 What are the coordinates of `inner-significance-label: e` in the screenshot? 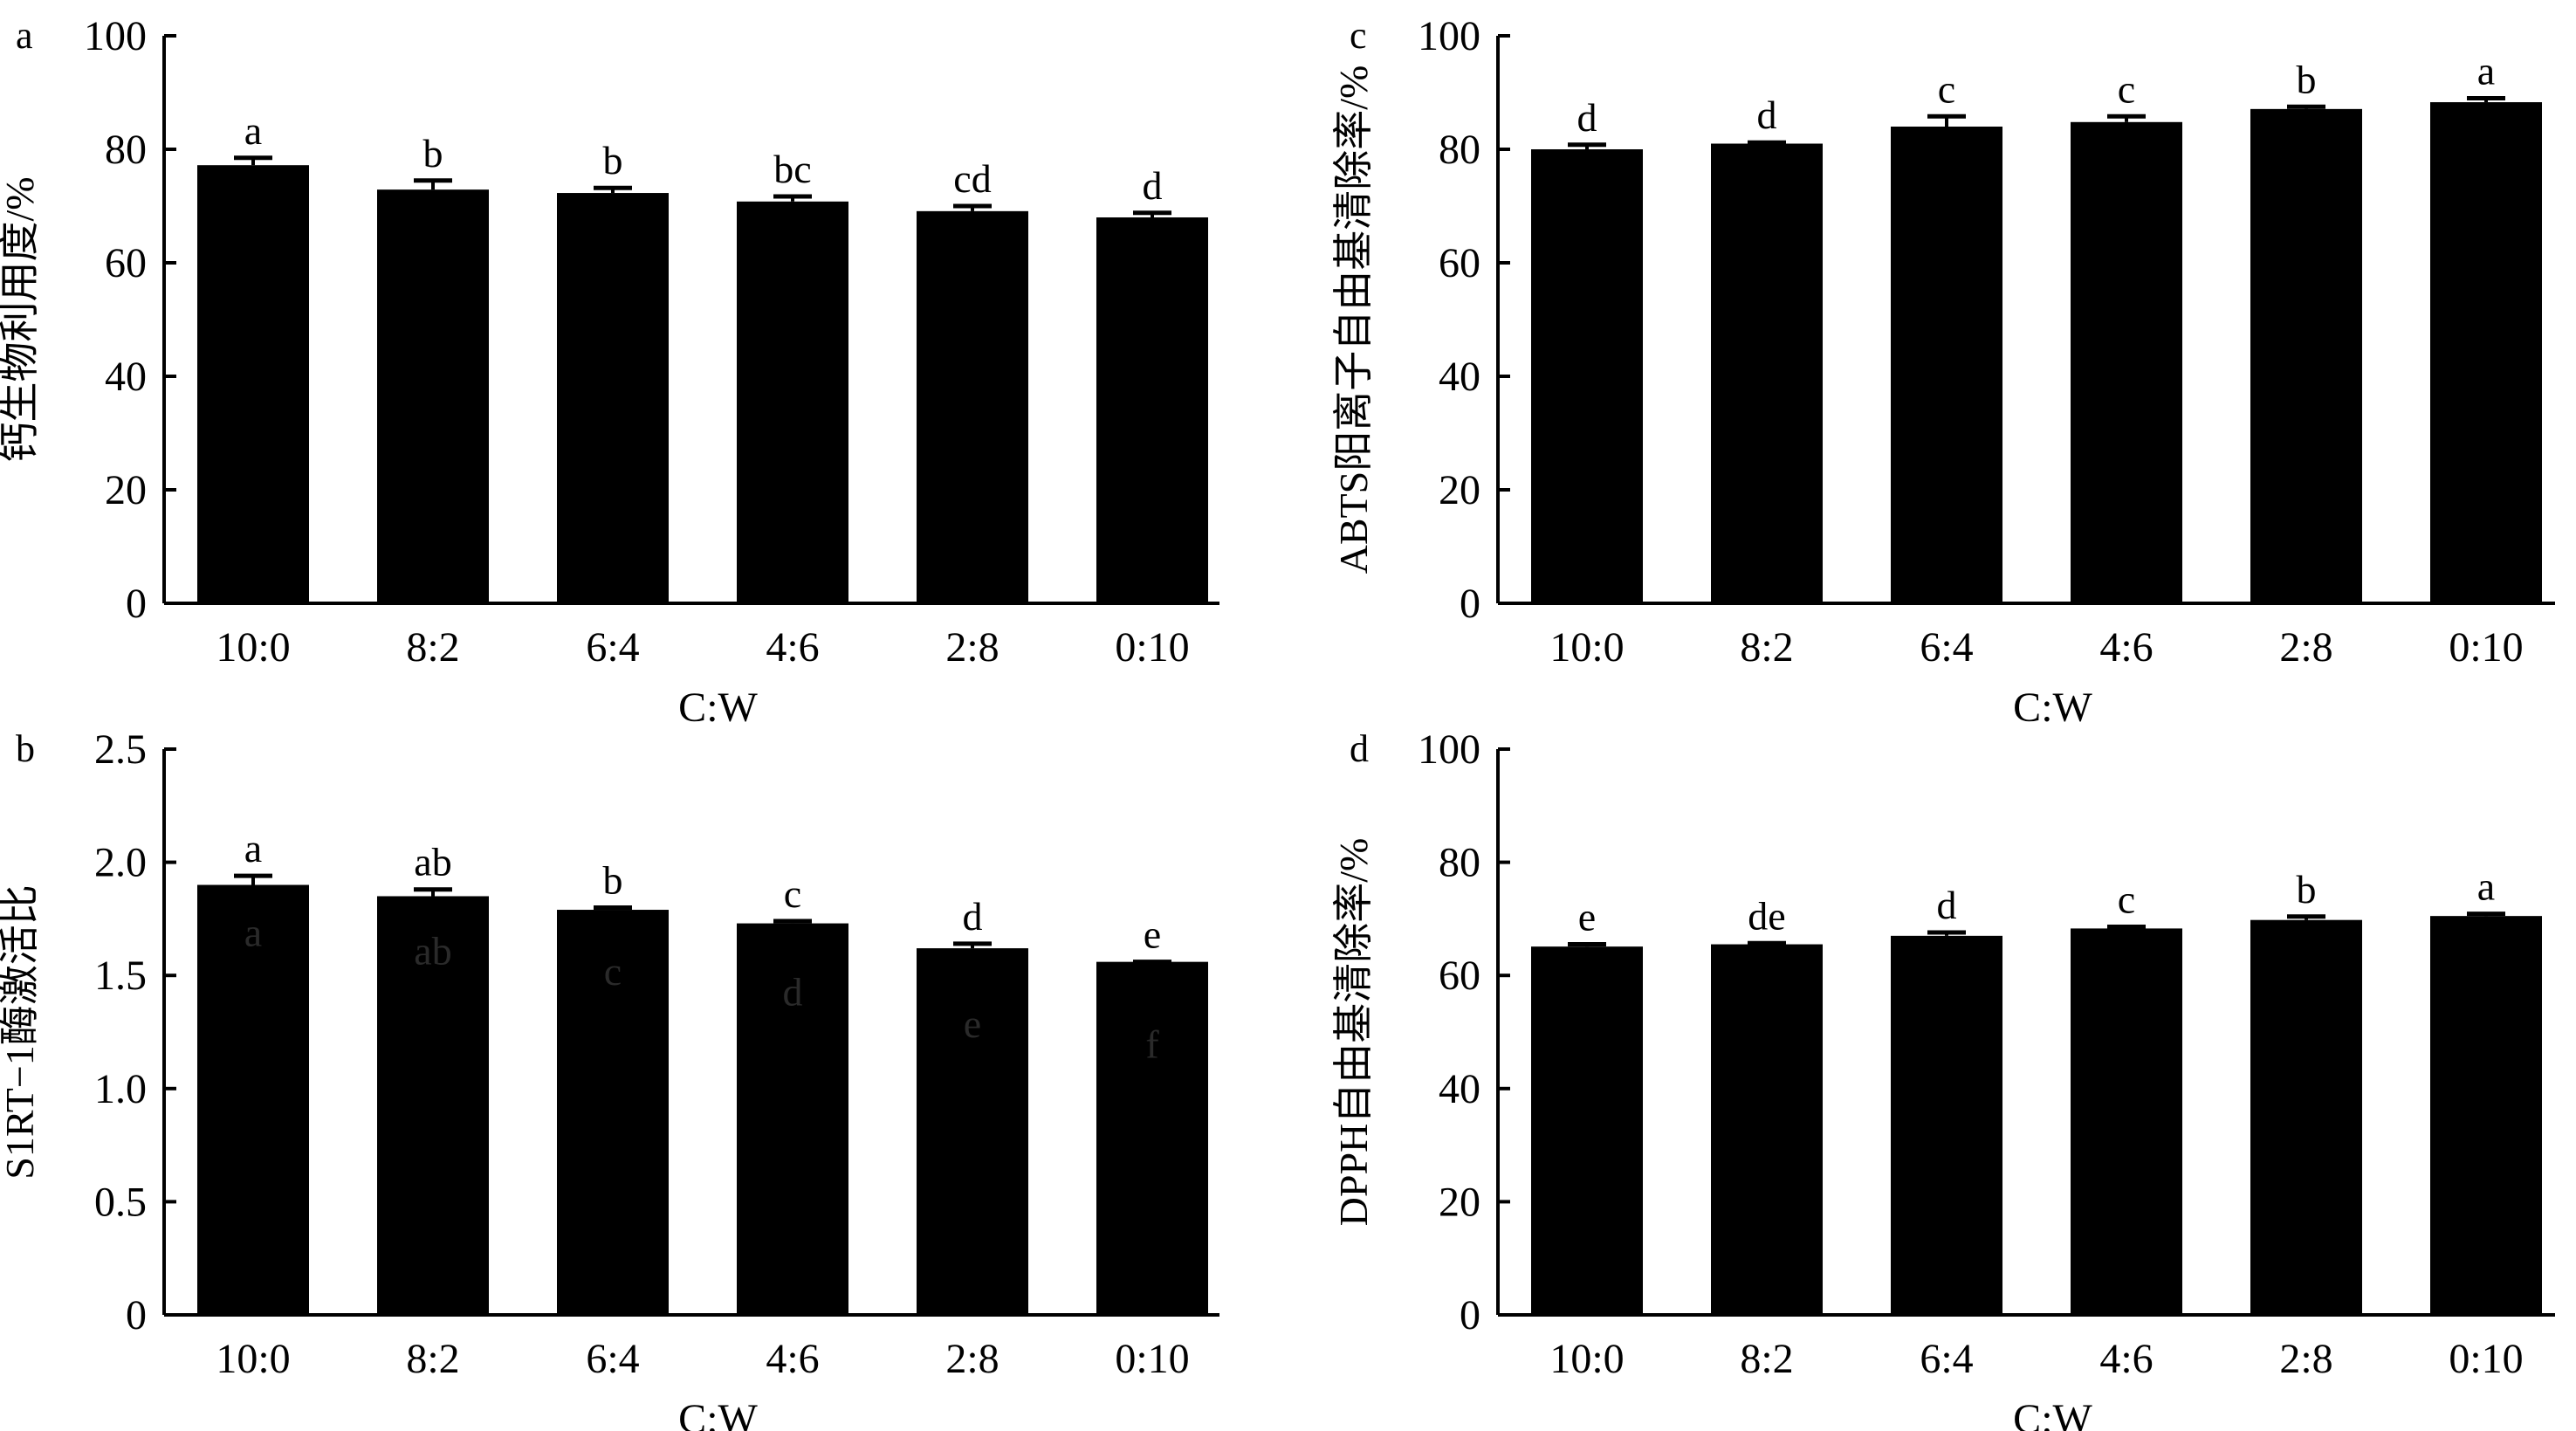 It's located at (972, 1023).